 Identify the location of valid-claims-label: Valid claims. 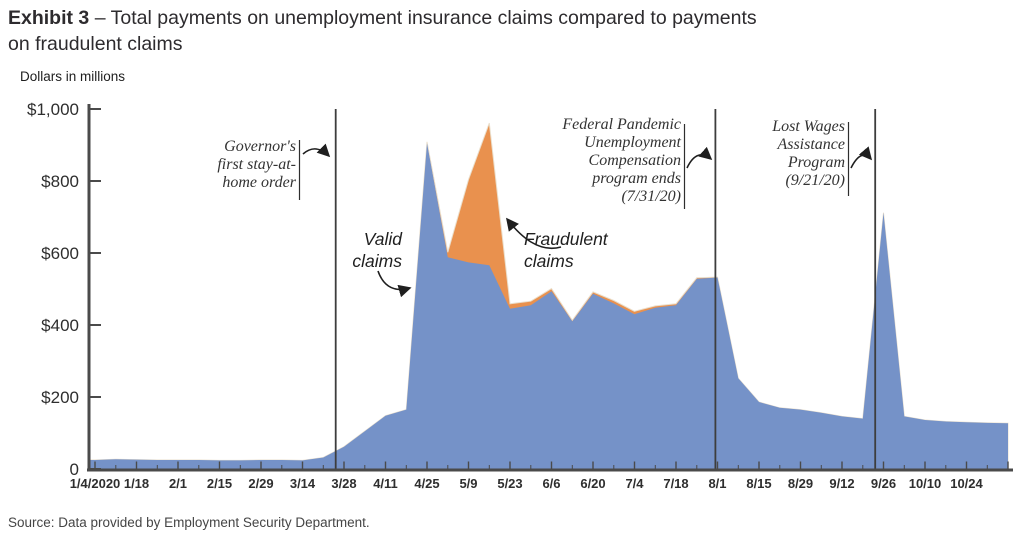
(377, 250).